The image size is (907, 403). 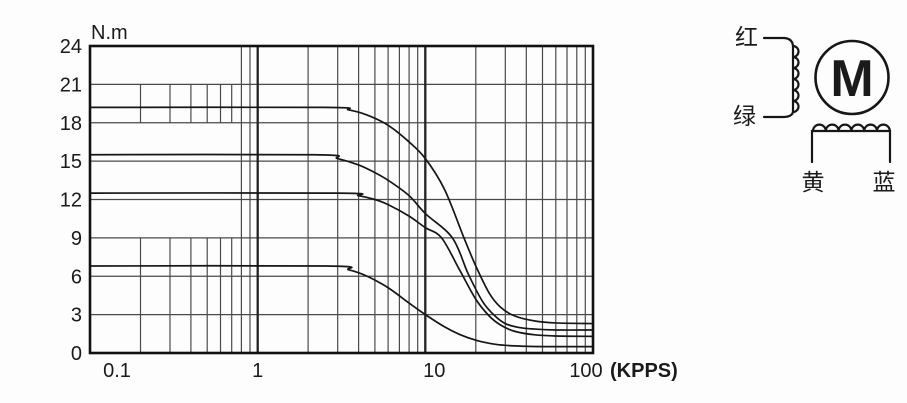 What do you see at coordinates (851, 146) in the screenshot?
I see `winding-b-leads` at bounding box center [851, 146].